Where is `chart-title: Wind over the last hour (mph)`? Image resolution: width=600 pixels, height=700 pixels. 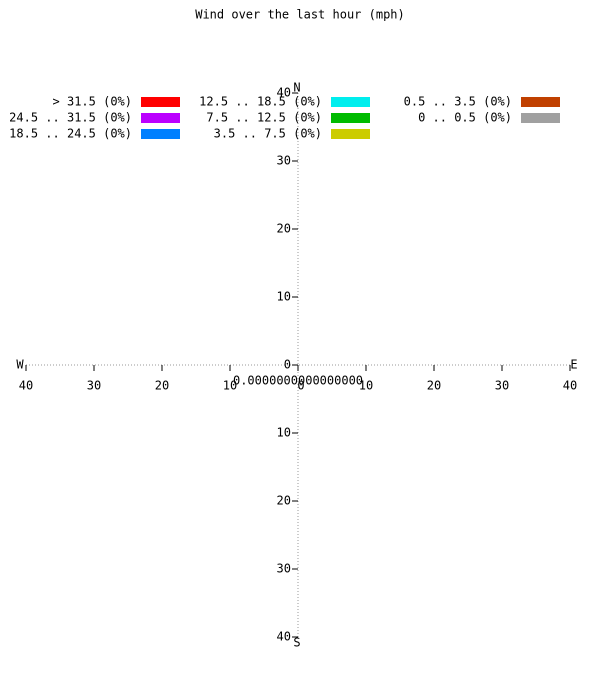 chart-title: Wind over the last hour (mph) is located at coordinates (300, 15).